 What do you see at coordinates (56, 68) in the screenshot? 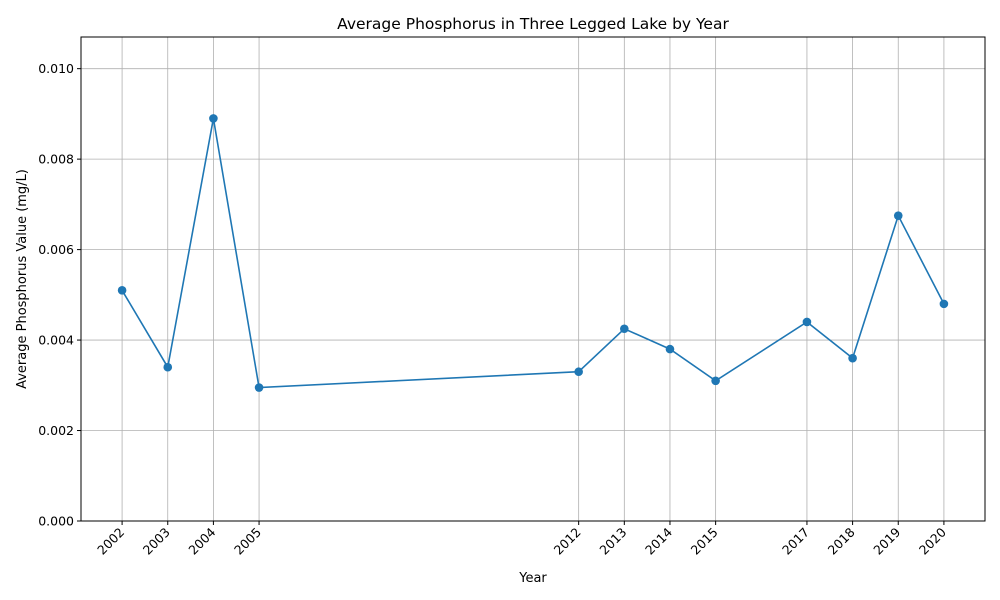
I see `y-tick-label: 0.010` at bounding box center [56, 68].